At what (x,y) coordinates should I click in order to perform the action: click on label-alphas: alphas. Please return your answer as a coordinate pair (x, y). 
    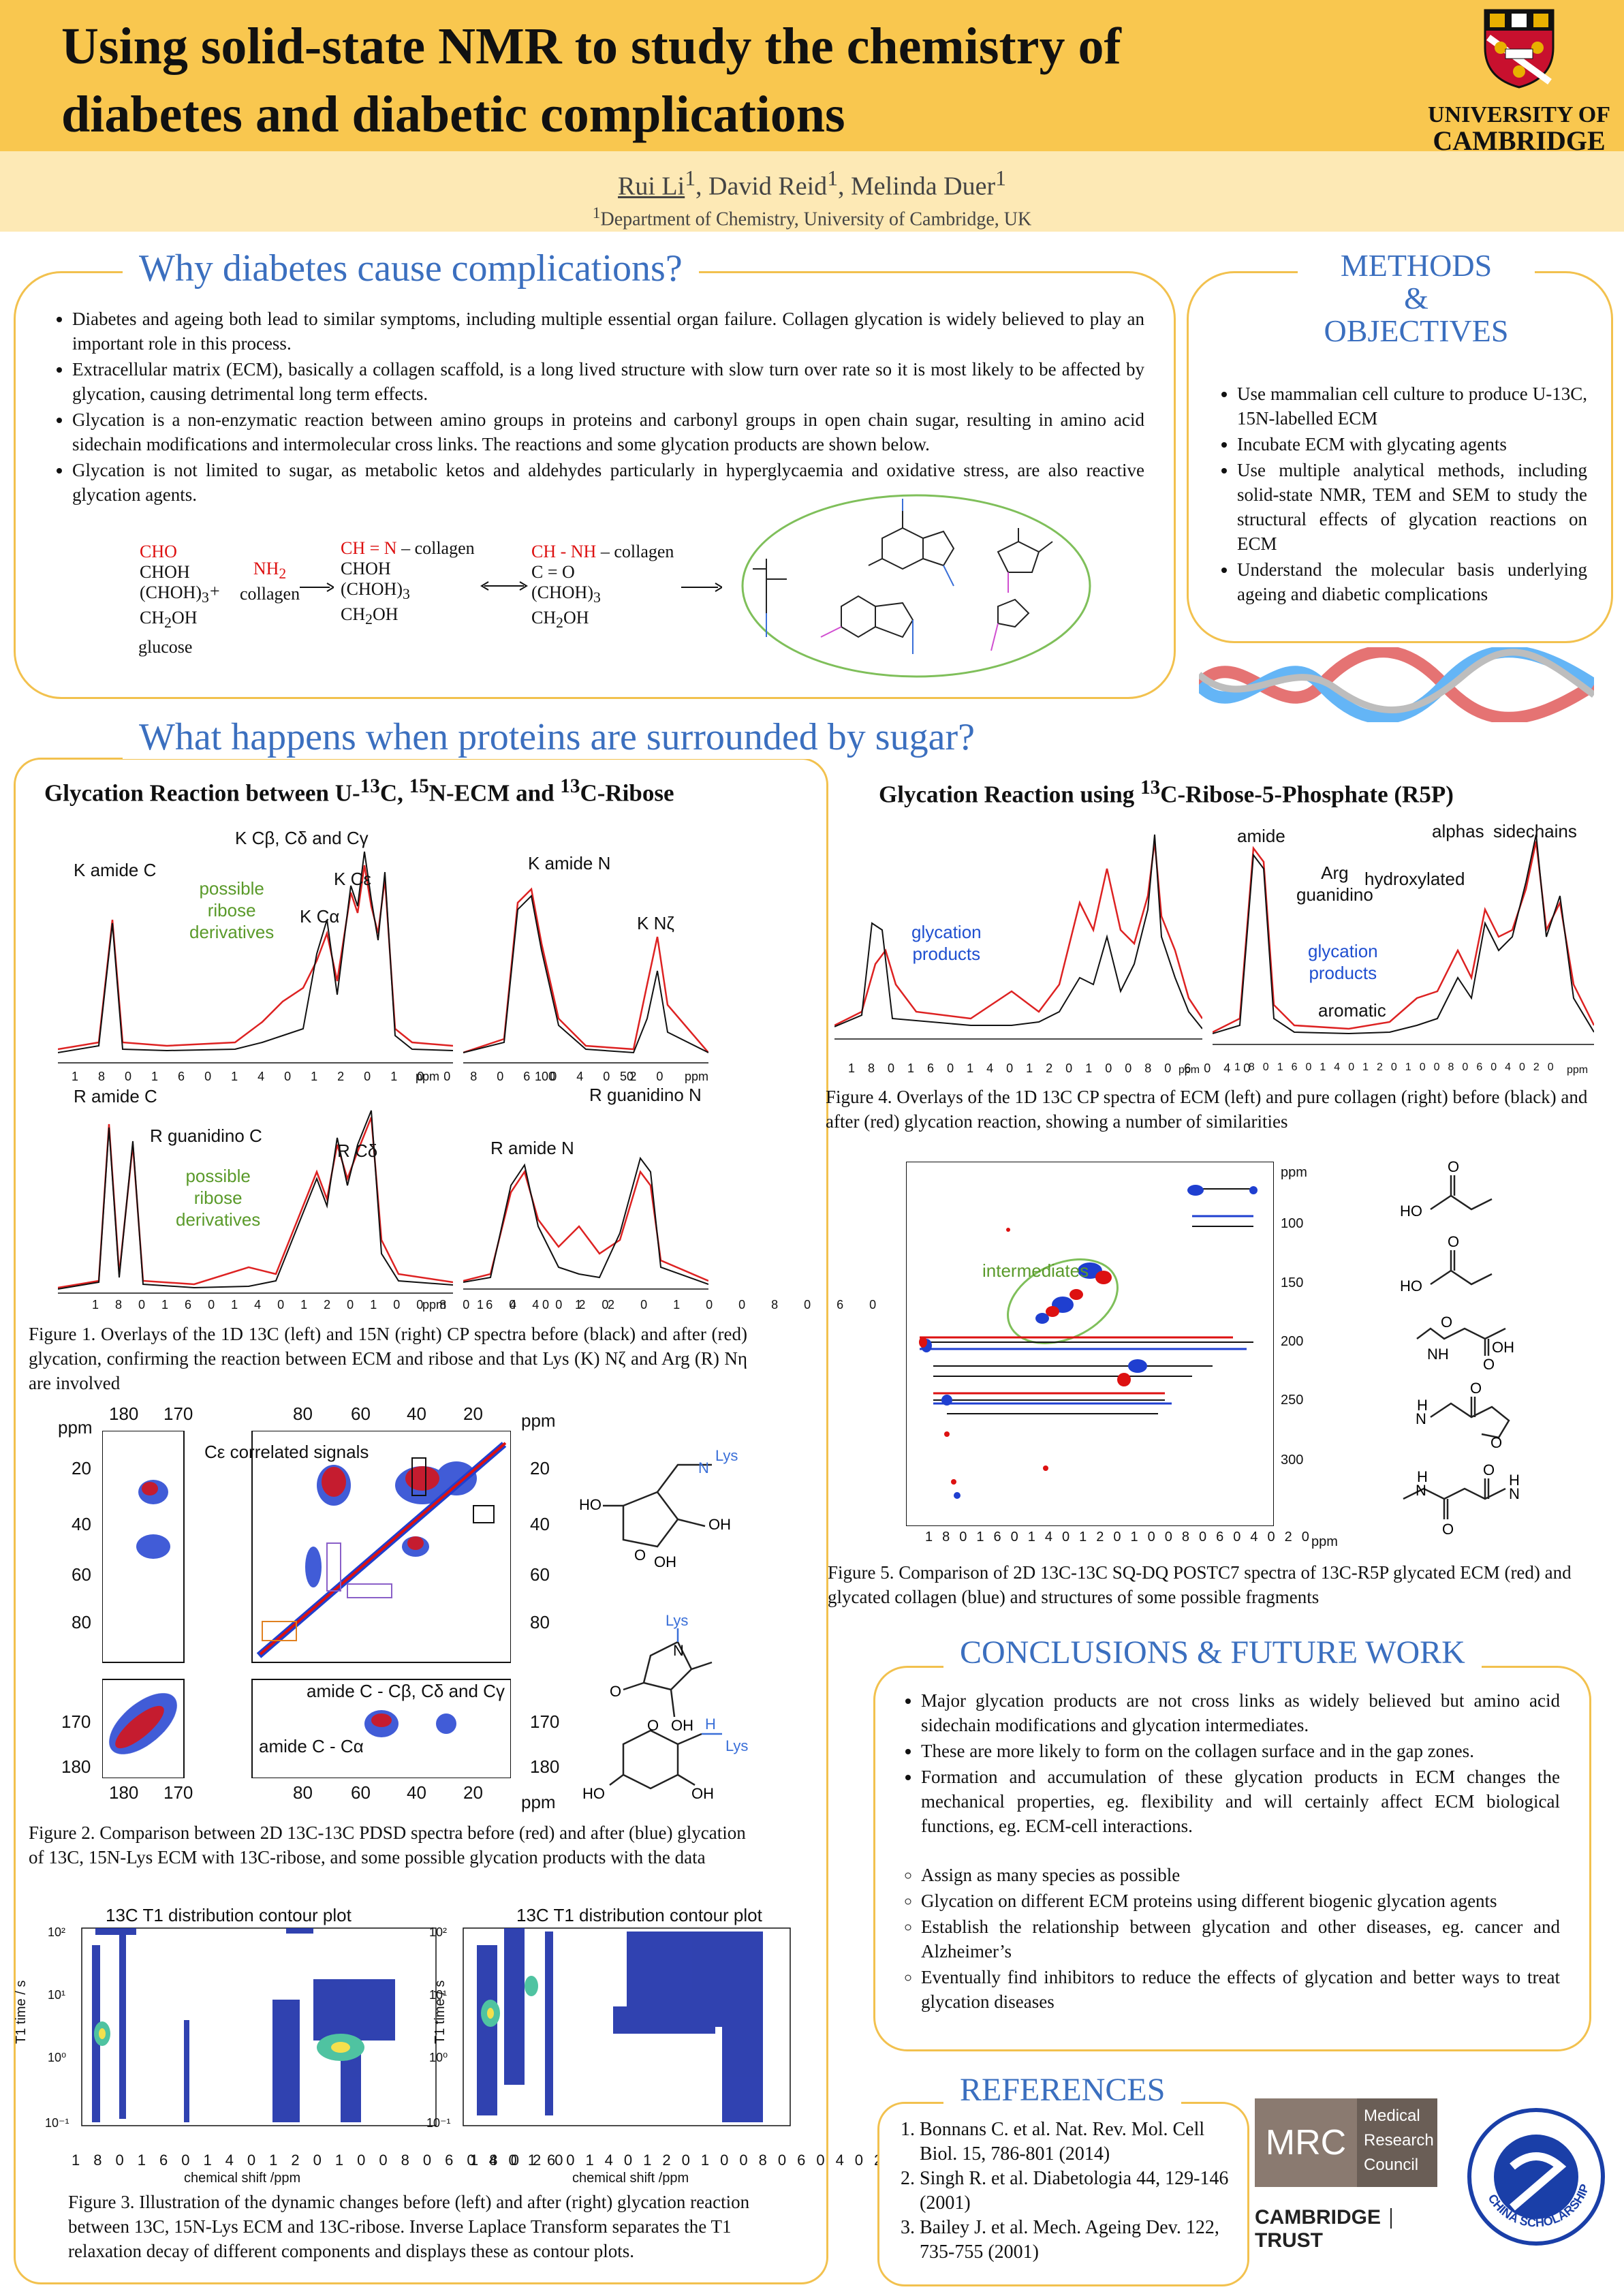
    Looking at the image, I should click on (1458, 831).